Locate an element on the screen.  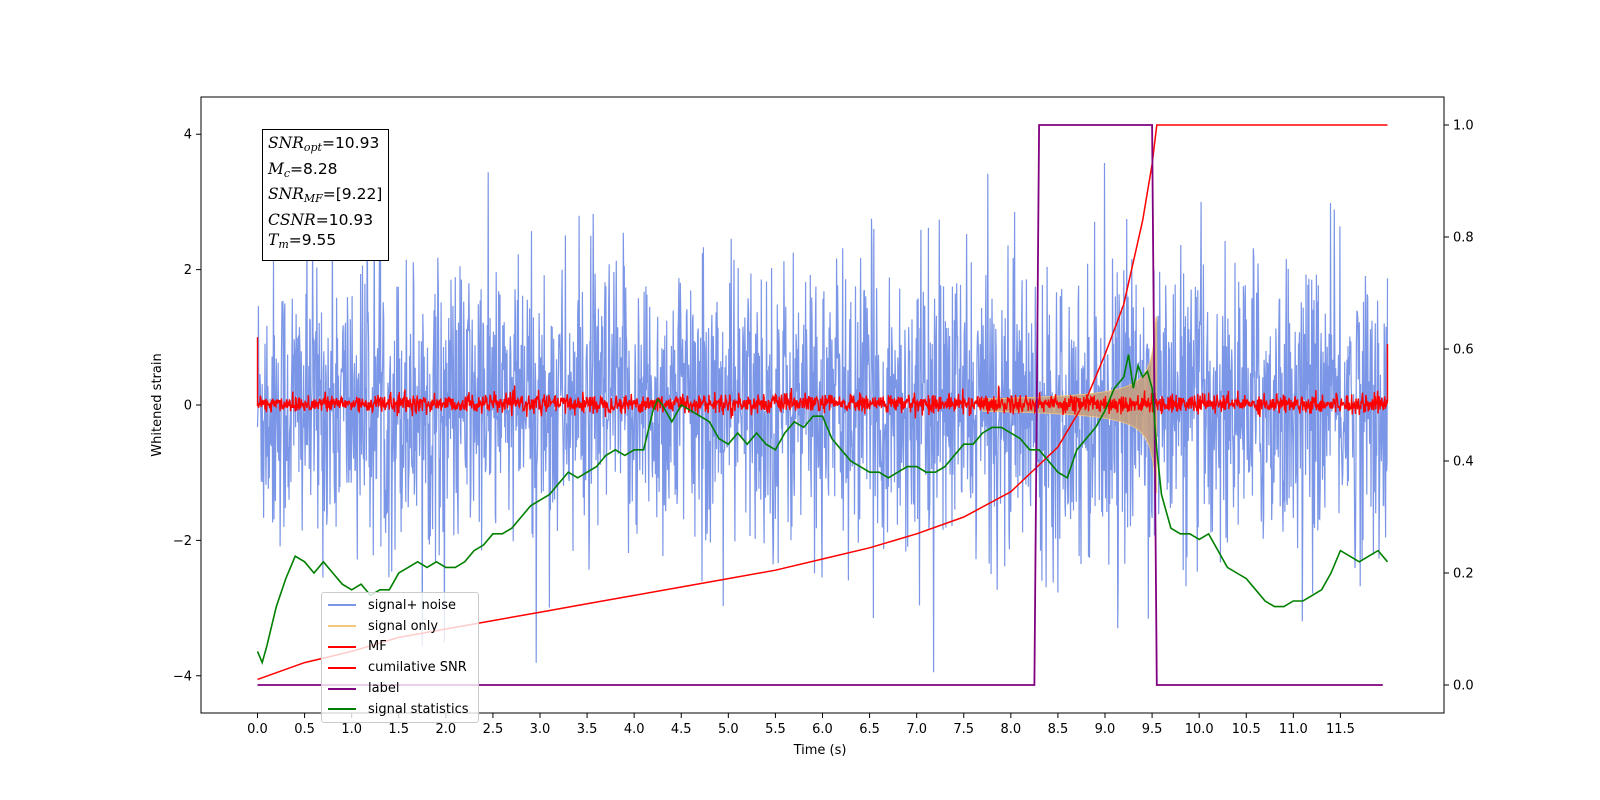
legend-label: signal statistics is located at coordinates (418, 709).